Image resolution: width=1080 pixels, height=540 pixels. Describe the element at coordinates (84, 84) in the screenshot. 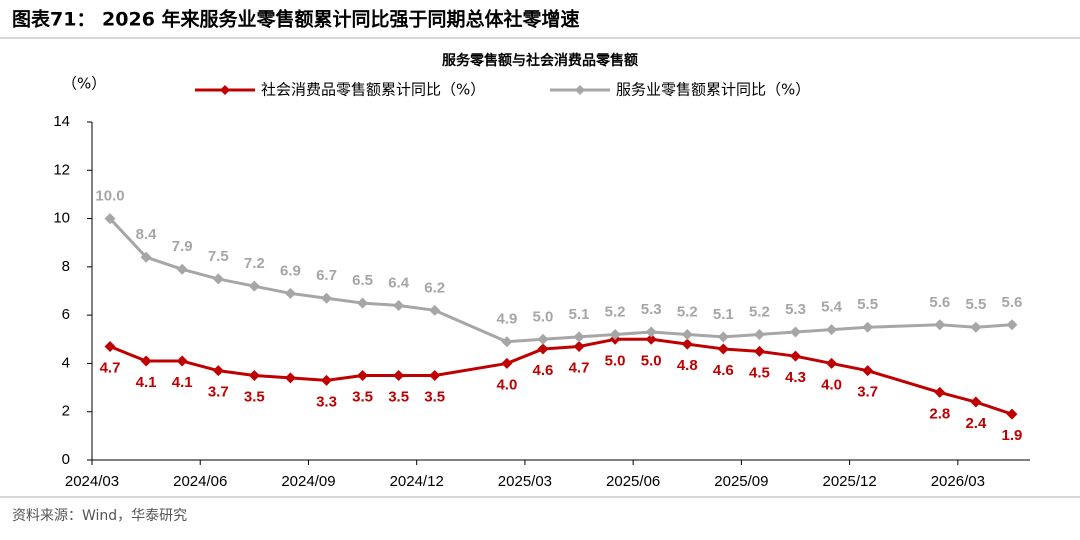

I see `y-axis-label: （%）` at that location.